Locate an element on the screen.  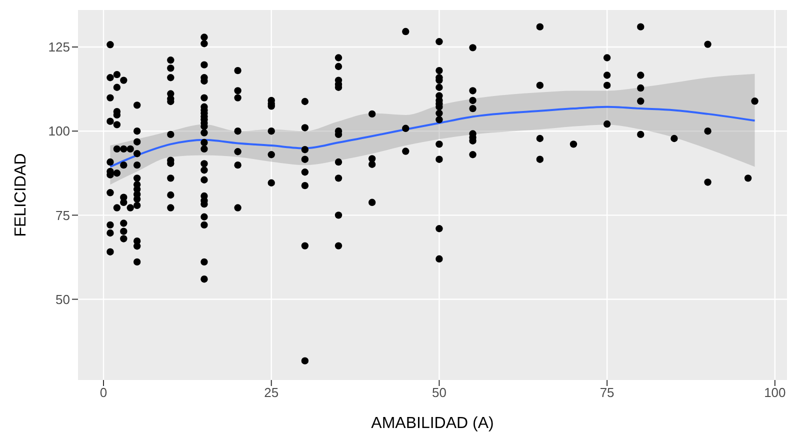
y-tick-label: 75 is located at coordinates (63, 215).